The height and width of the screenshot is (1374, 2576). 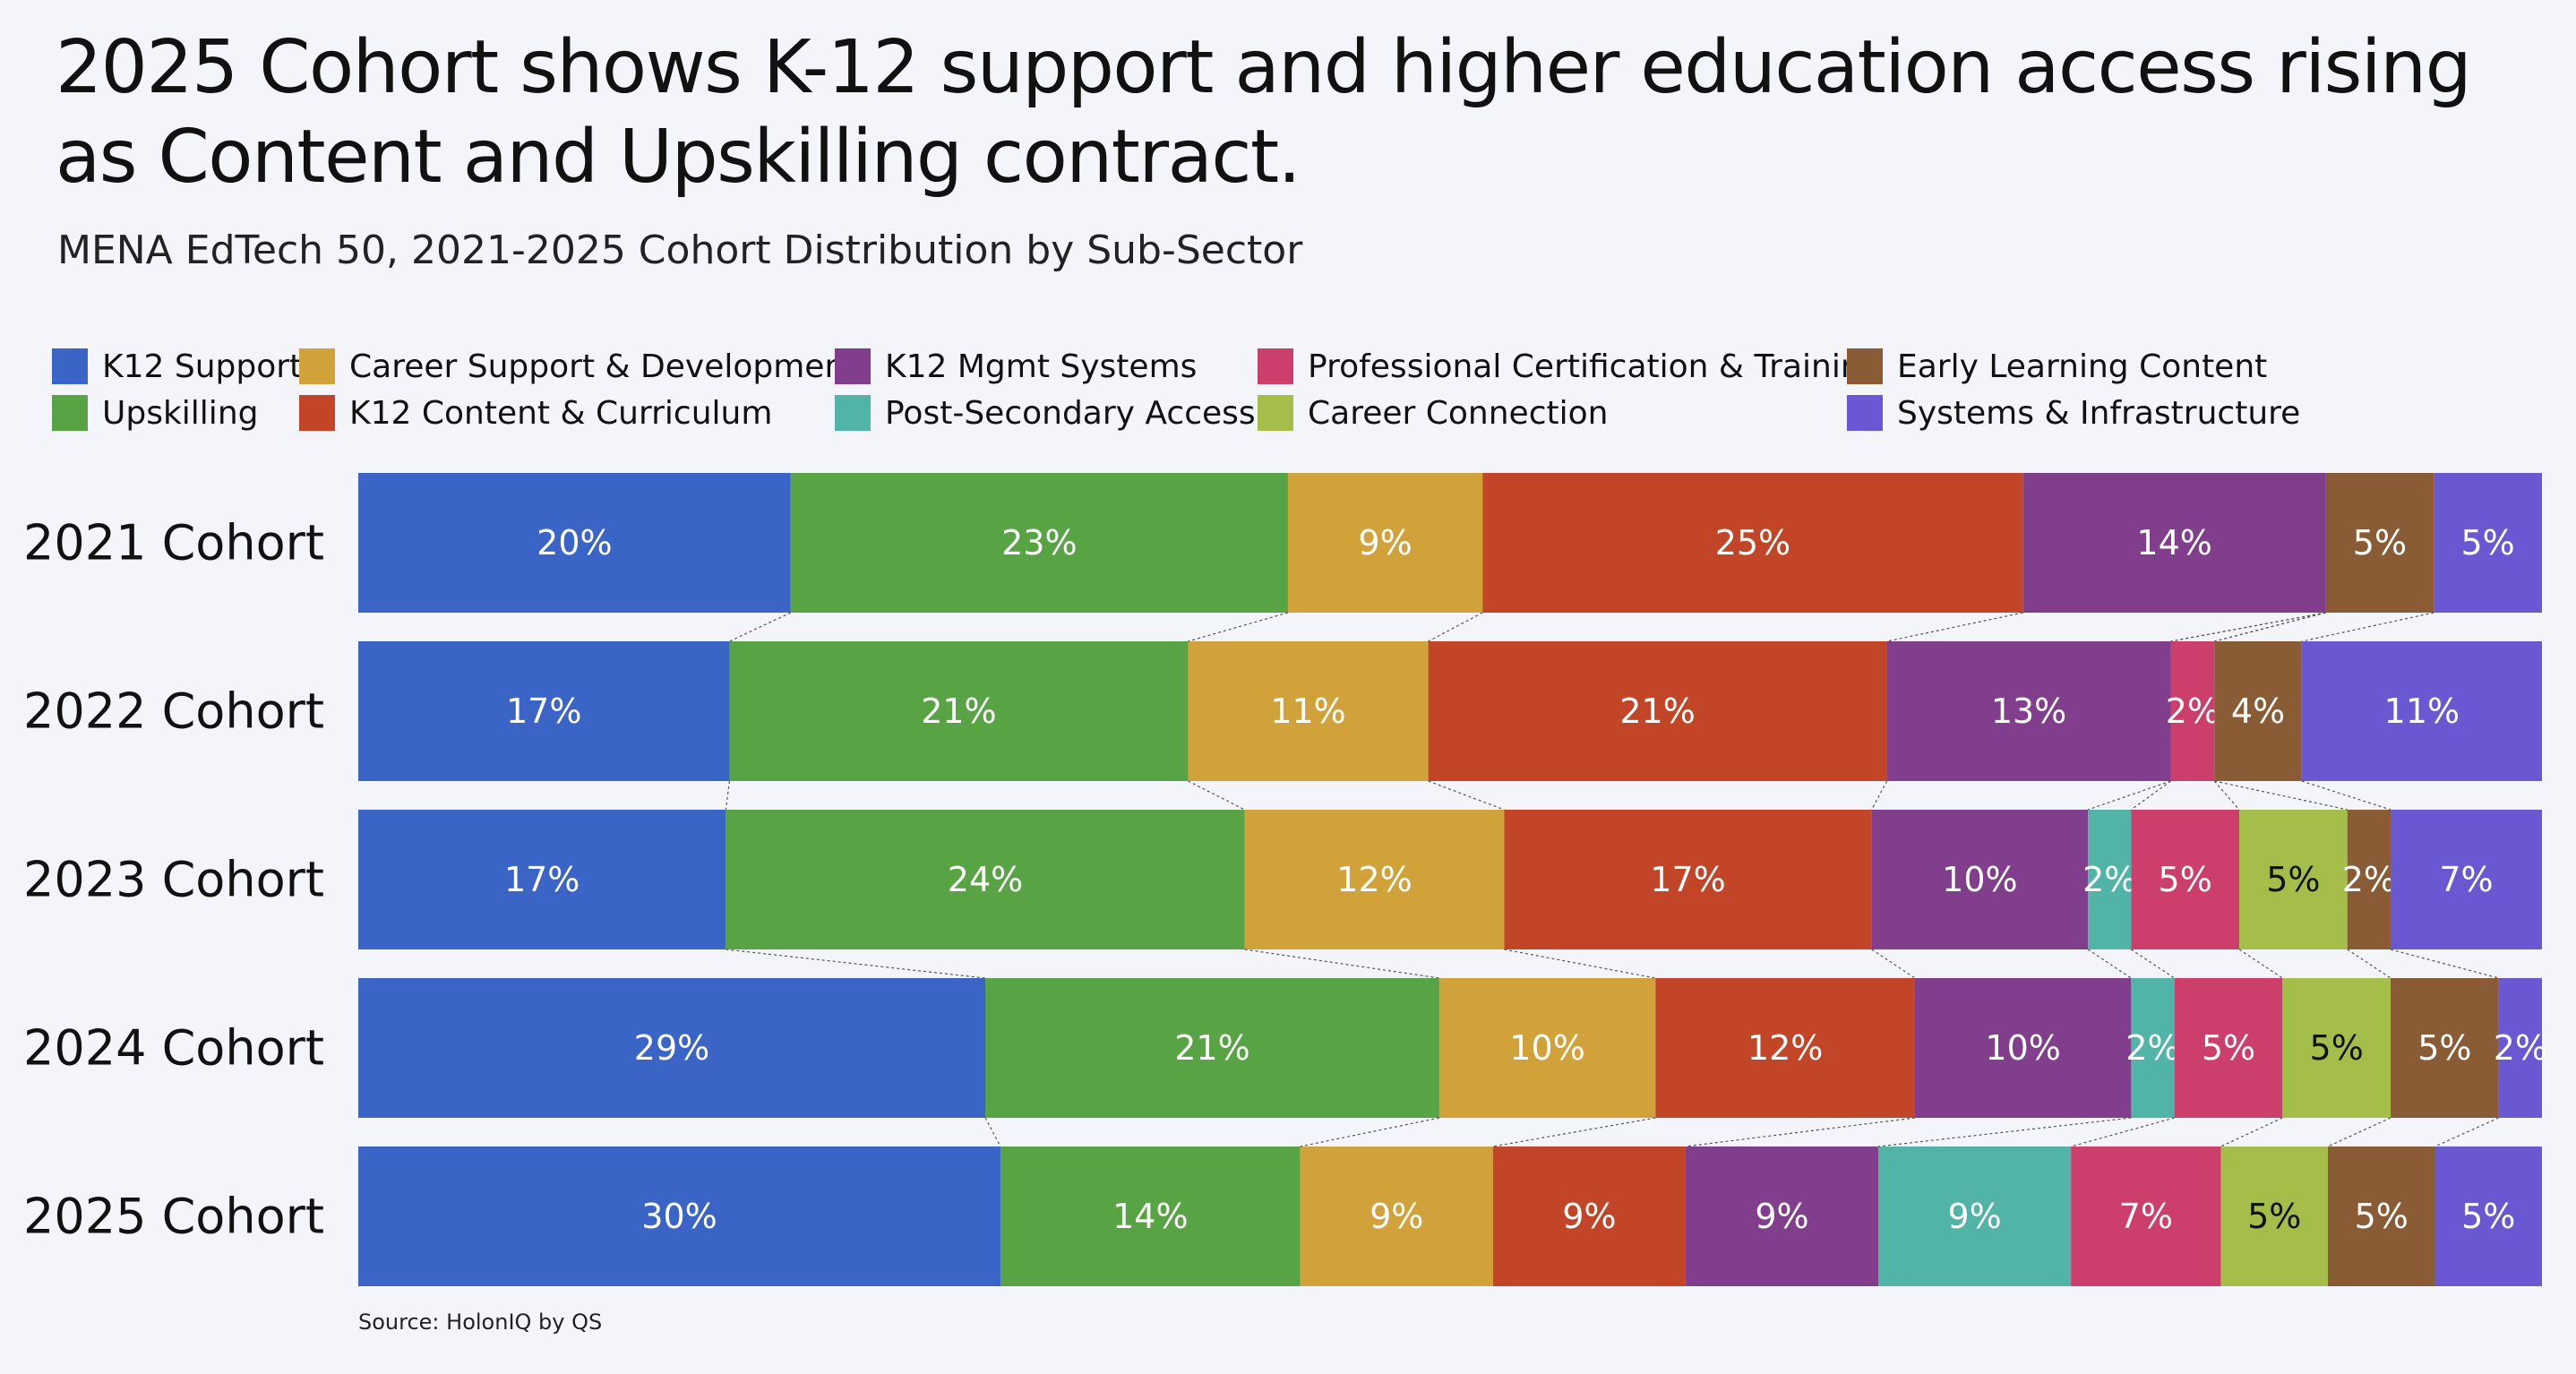 What do you see at coordinates (1070, 413) in the screenshot?
I see `legend-label: Post-Secondary Access` at bounding box center [1070, 413].